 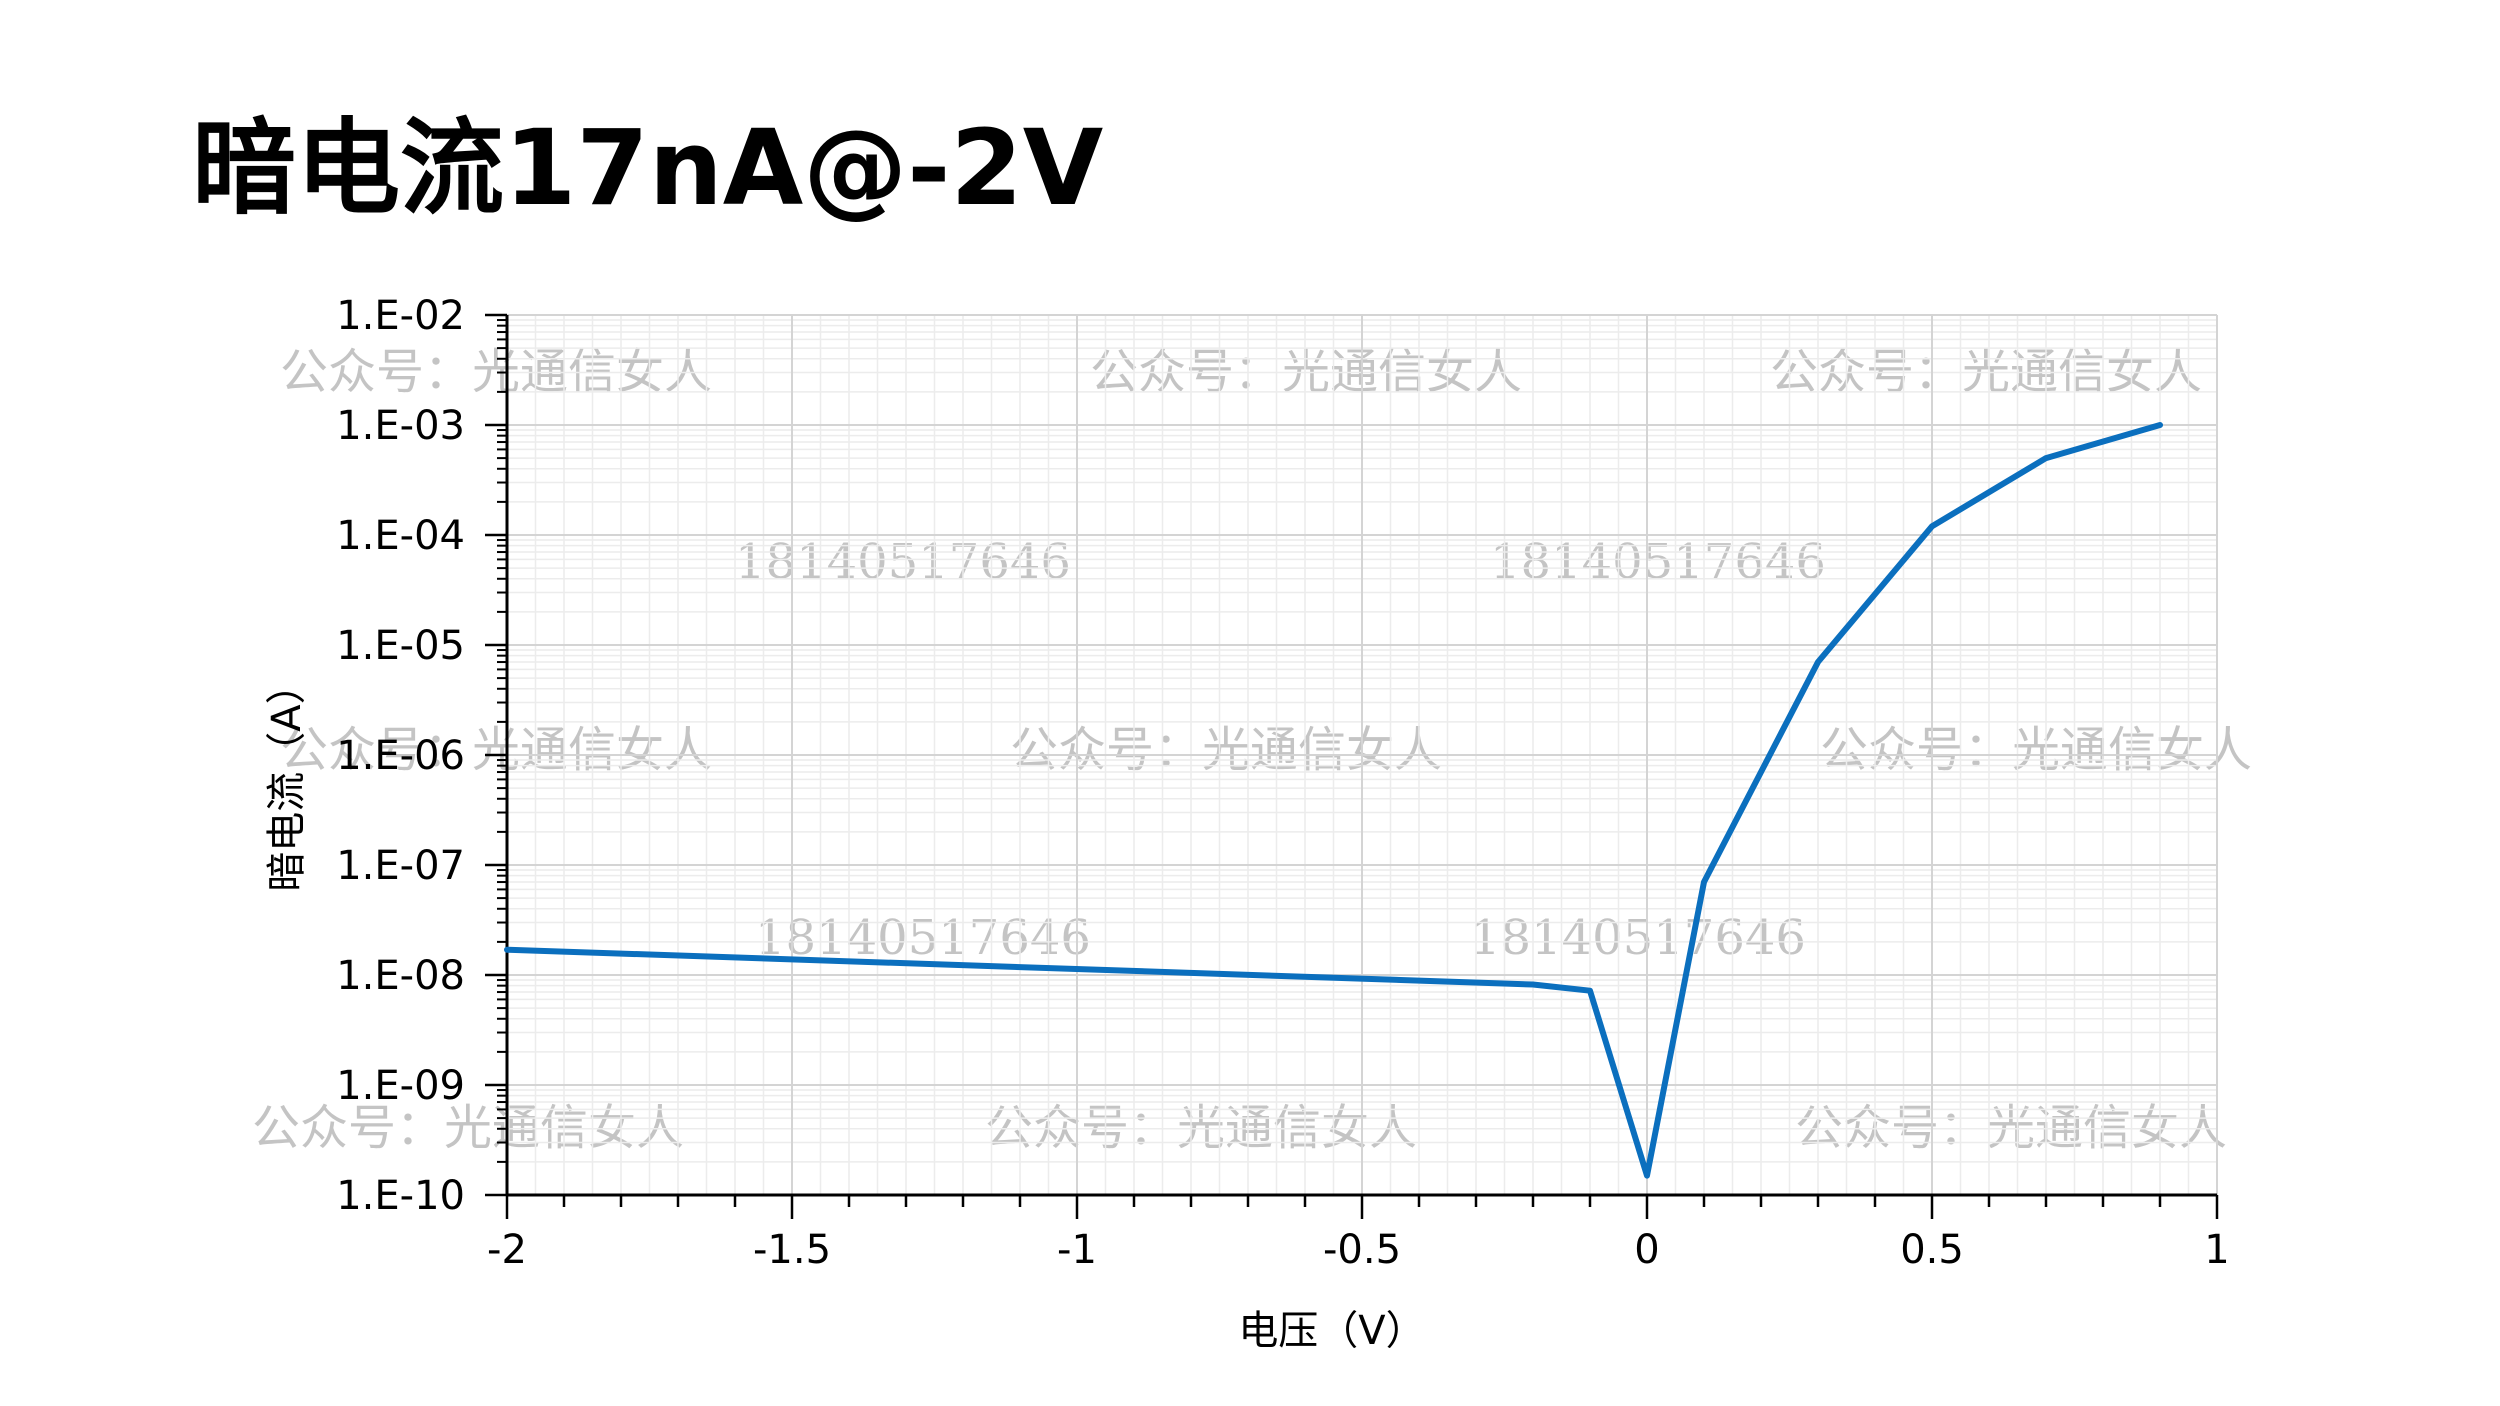 What do you see at coordinates (2216, 1250) in the screenshot?
I see `x-tick-label: 1` at bounding box center [2216, 1250].